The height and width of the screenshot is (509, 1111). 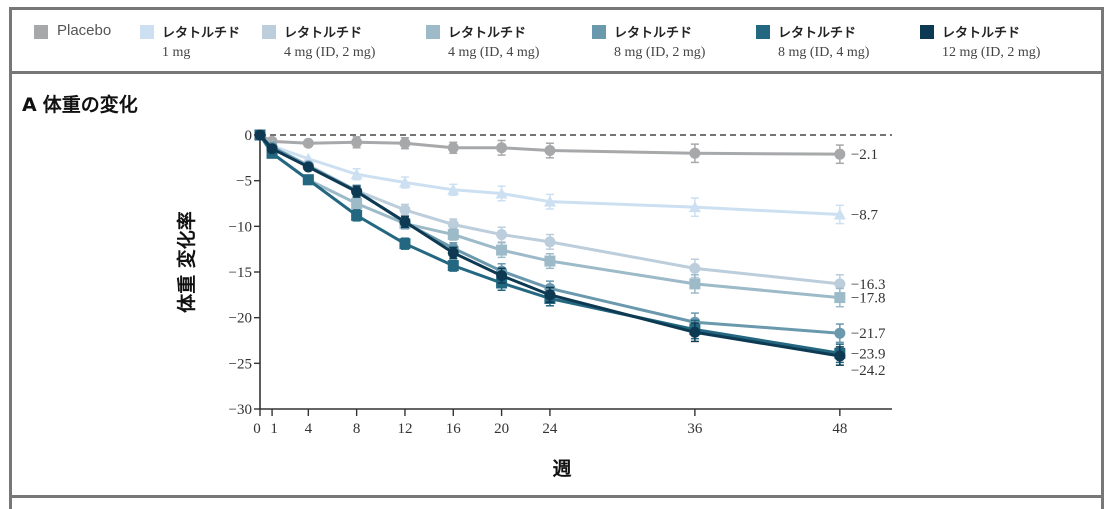 What do you see at coordinates (29, 105) in the screenshot?
I see `panel-letter: A` at bounding box center [29, 105].